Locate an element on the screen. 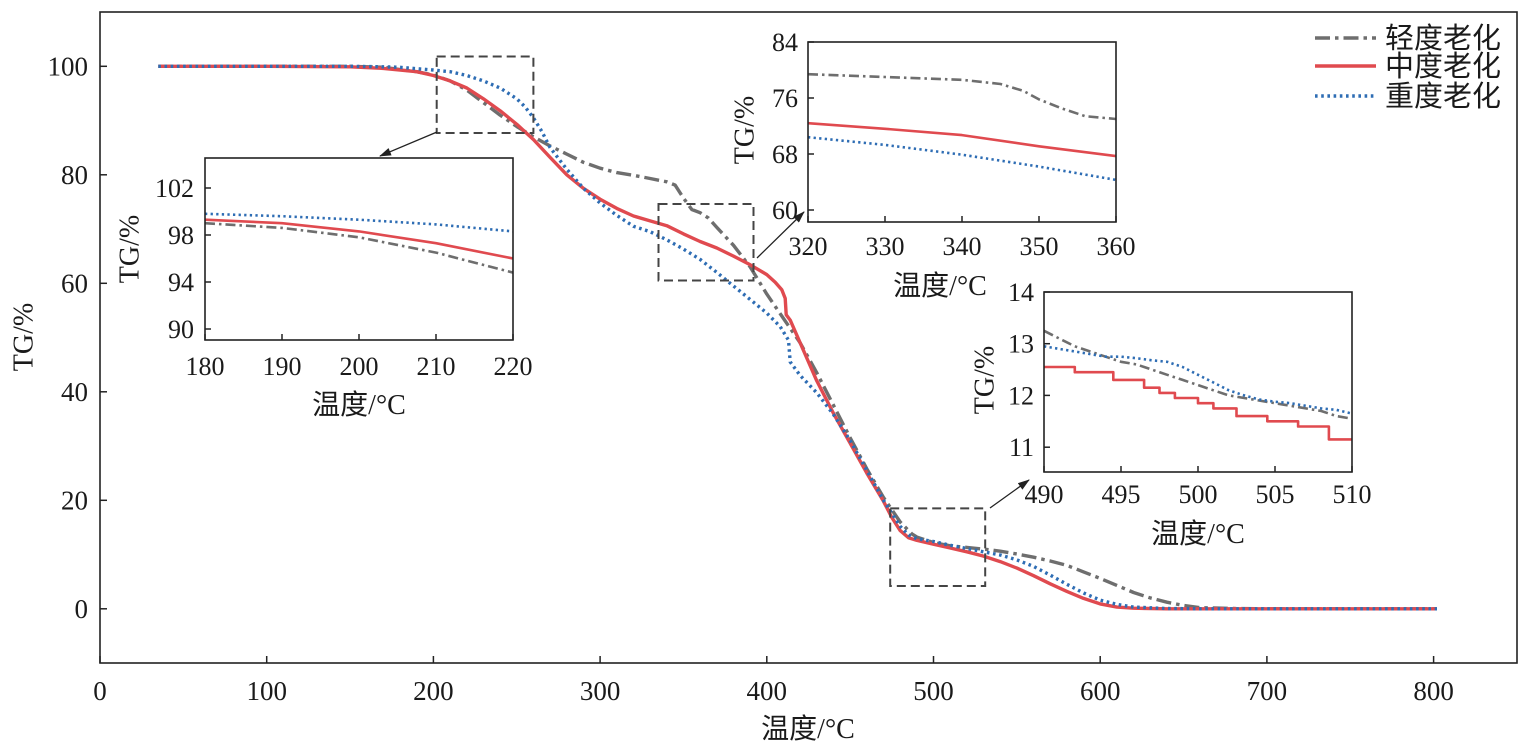  legend-label-moderate-aging: 中度老化 is located at coordinates (1443, 66).